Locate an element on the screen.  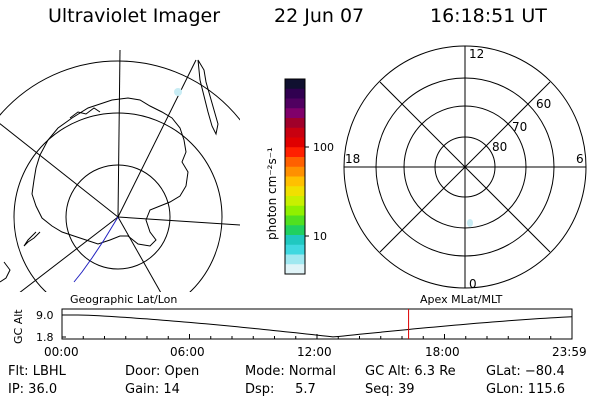
glat-info: GLat: −80.4 is located at coordinates (525, 371).